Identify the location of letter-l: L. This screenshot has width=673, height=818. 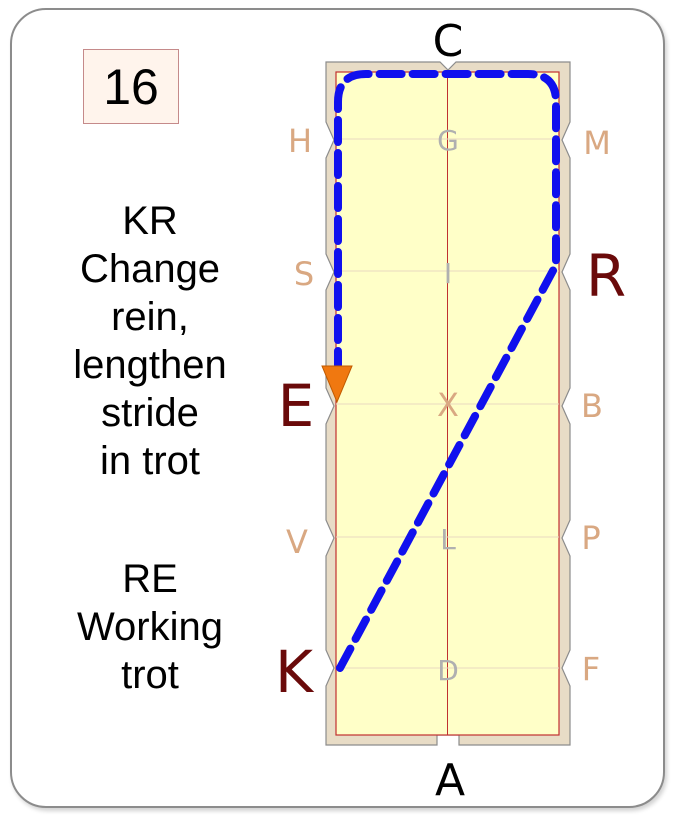
(448, 539).